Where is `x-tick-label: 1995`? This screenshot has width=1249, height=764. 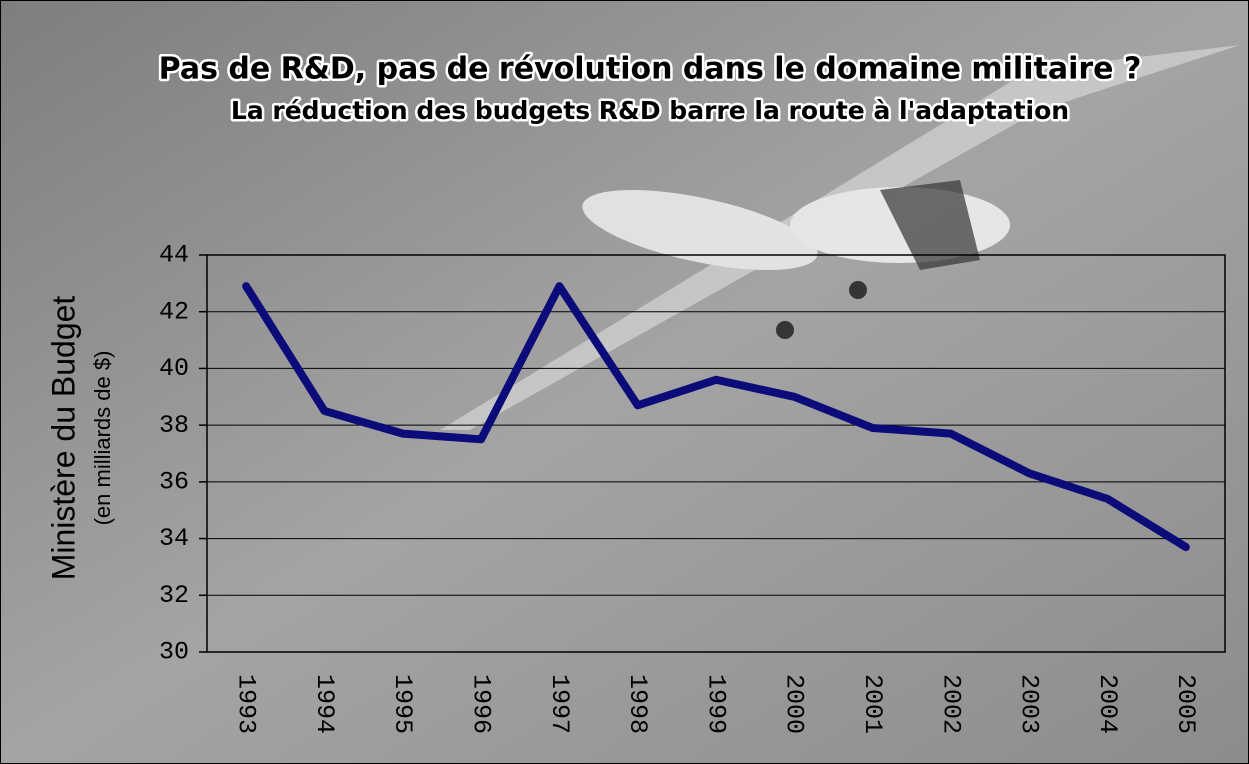
x-tick-label: 1995 is located at coordinates (402, 704).